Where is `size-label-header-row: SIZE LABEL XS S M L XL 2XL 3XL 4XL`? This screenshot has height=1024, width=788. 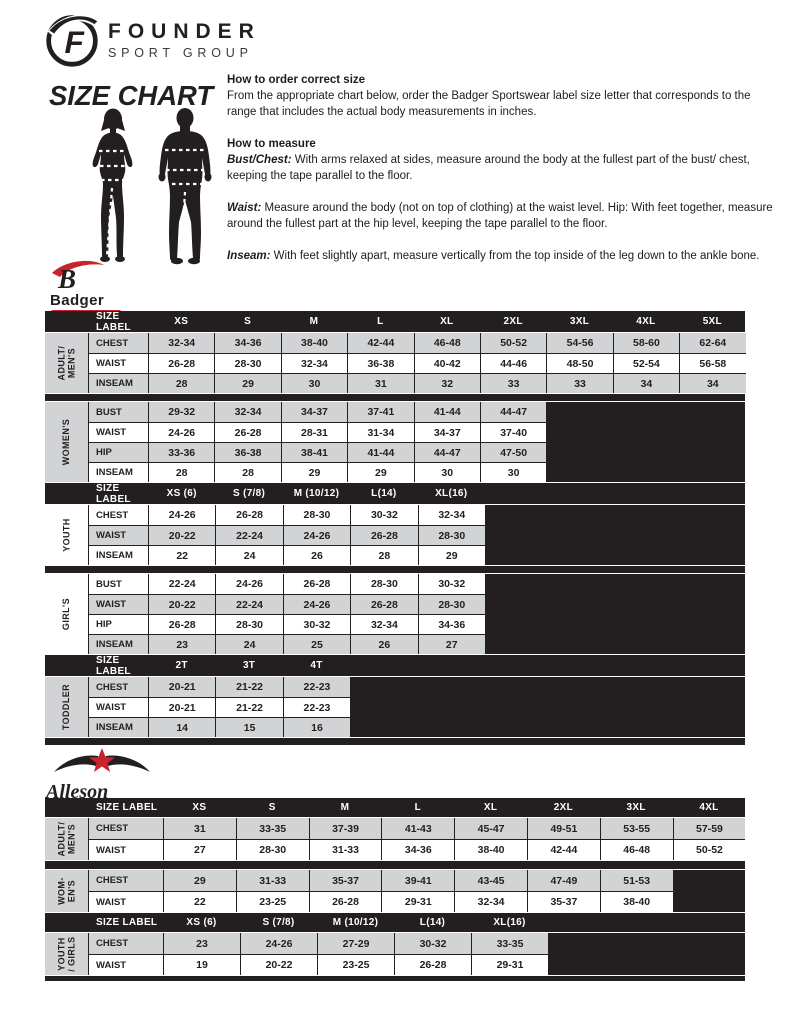
size-label-header-row: SIZE LABEL XS S M L XL 2XL 3XL 4XL is located at coordinates (395, 807).